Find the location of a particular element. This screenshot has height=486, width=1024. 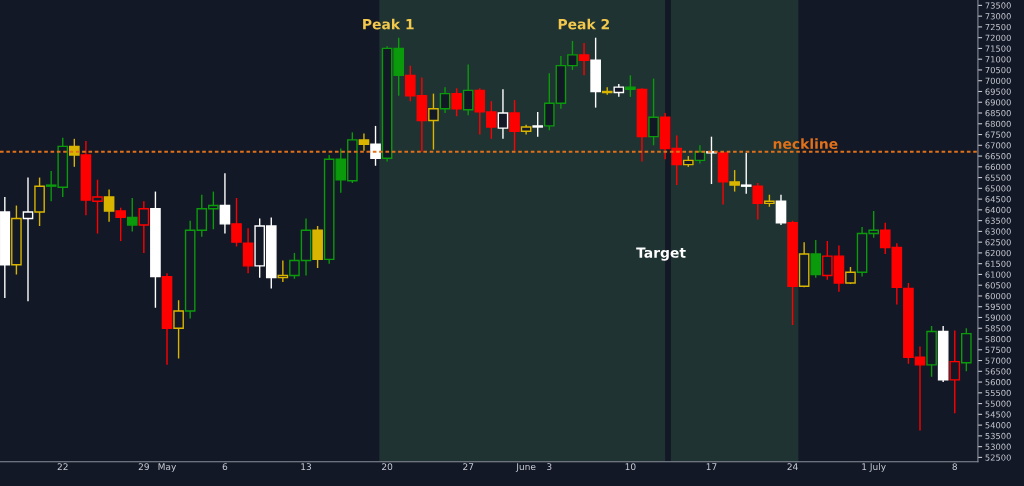

annotation: Target is located at coordinates (661, 254).